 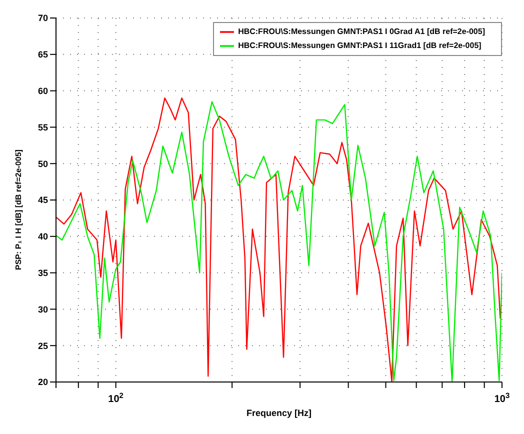 I want to click on y-tick-label: 60, so click(x=43, y=91).